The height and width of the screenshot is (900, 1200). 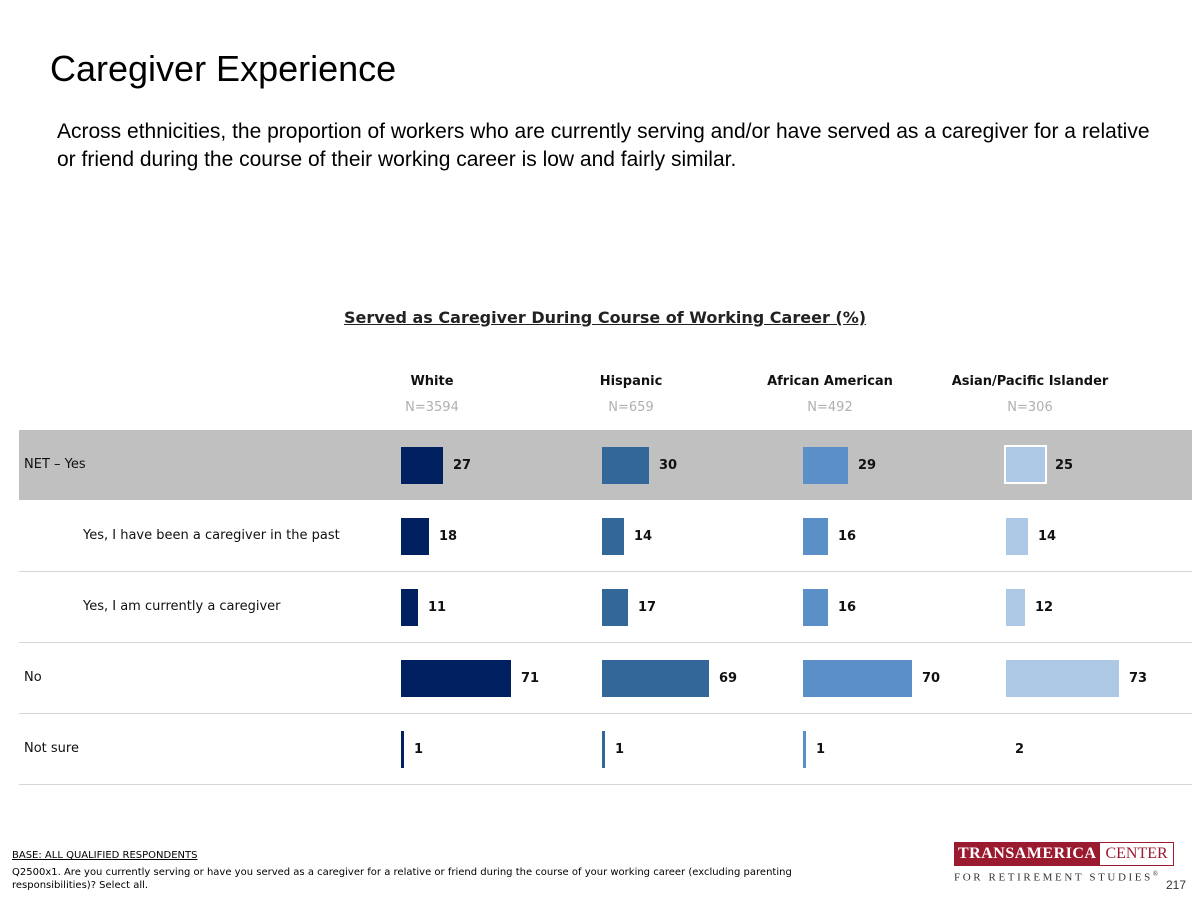 What do you see at coordinates (1137, 854) in the screenshot?
I see `logo-right-text: CENTER` at bounding box center [1137, 854].